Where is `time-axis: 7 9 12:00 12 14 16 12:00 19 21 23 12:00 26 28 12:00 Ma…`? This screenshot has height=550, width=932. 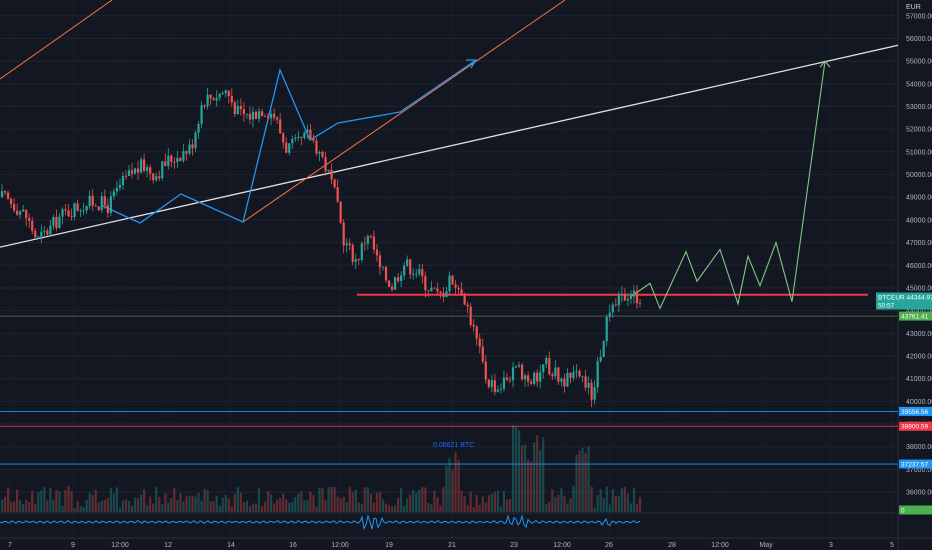 time-axis: 7 9 12:00 12 14 16 12:00 19 21 23 12:00 26 28 12:00 Ma… is located at coordinates (451, 545).